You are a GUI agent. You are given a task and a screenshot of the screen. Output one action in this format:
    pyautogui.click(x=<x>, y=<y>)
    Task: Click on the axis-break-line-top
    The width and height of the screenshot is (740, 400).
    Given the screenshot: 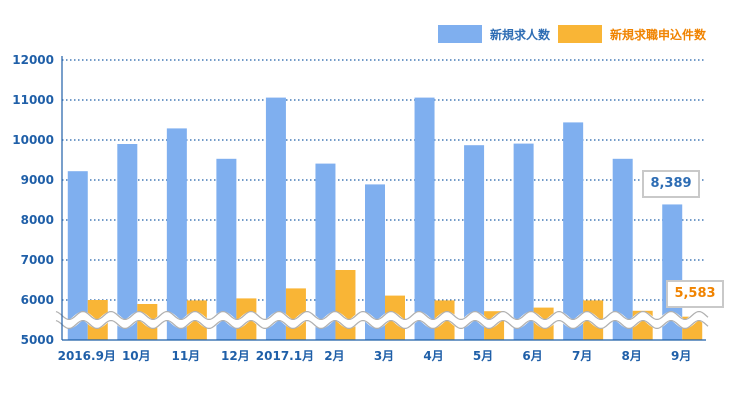 What is the action you would take?
    pyautogui.click(x=382, y=315)
    